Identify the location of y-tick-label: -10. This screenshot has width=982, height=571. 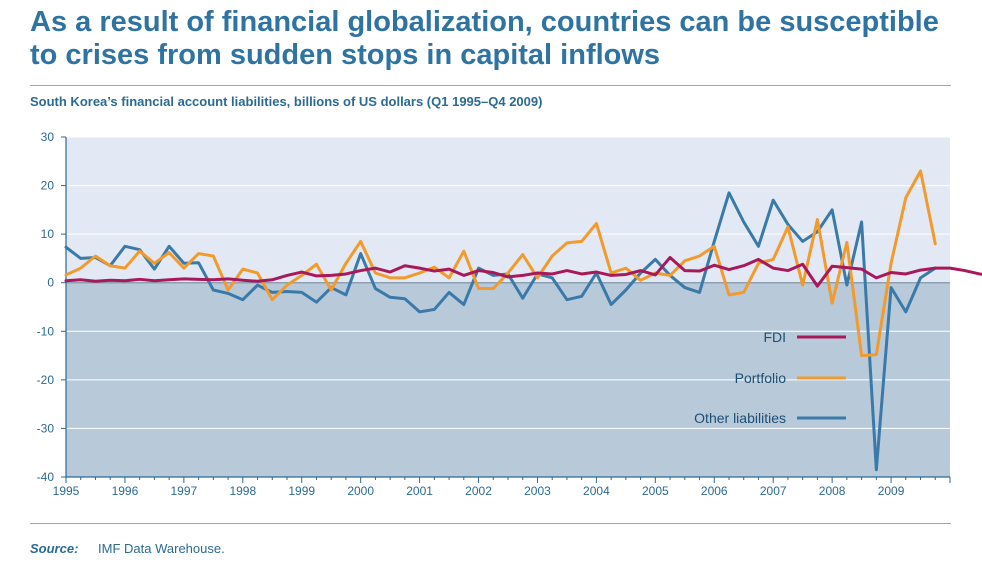
(46, 331).